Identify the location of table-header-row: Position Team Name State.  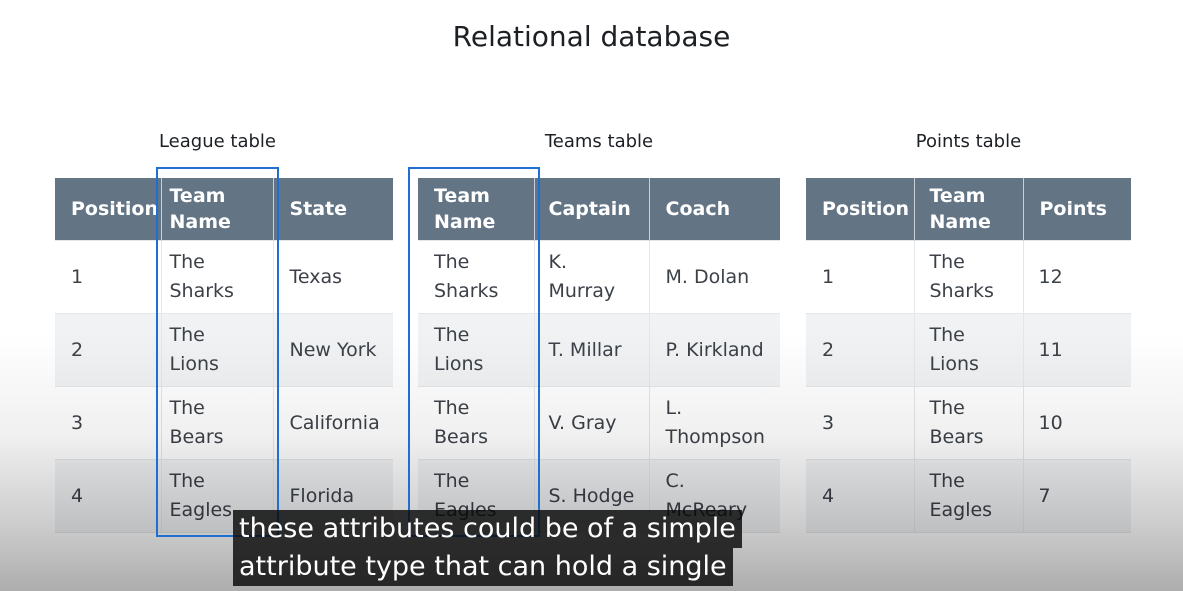
(224, 209).